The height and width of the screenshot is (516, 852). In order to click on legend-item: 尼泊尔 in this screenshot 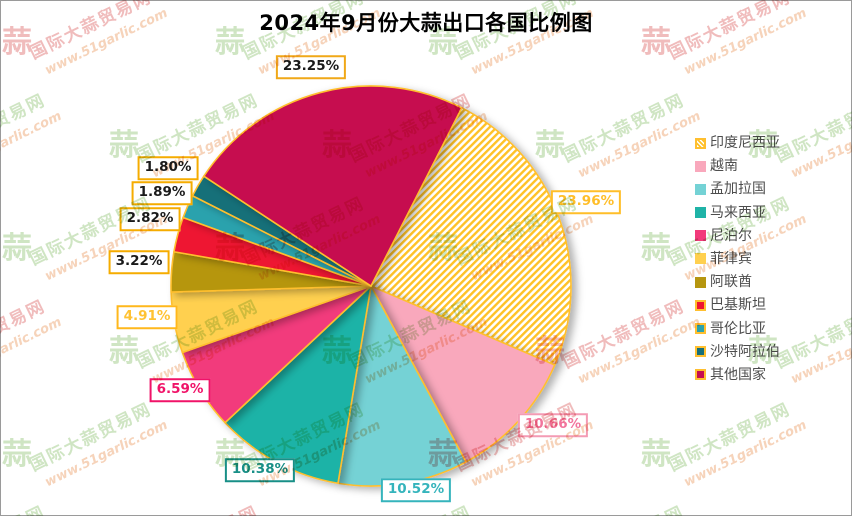, I will do `click(737, 236)`.